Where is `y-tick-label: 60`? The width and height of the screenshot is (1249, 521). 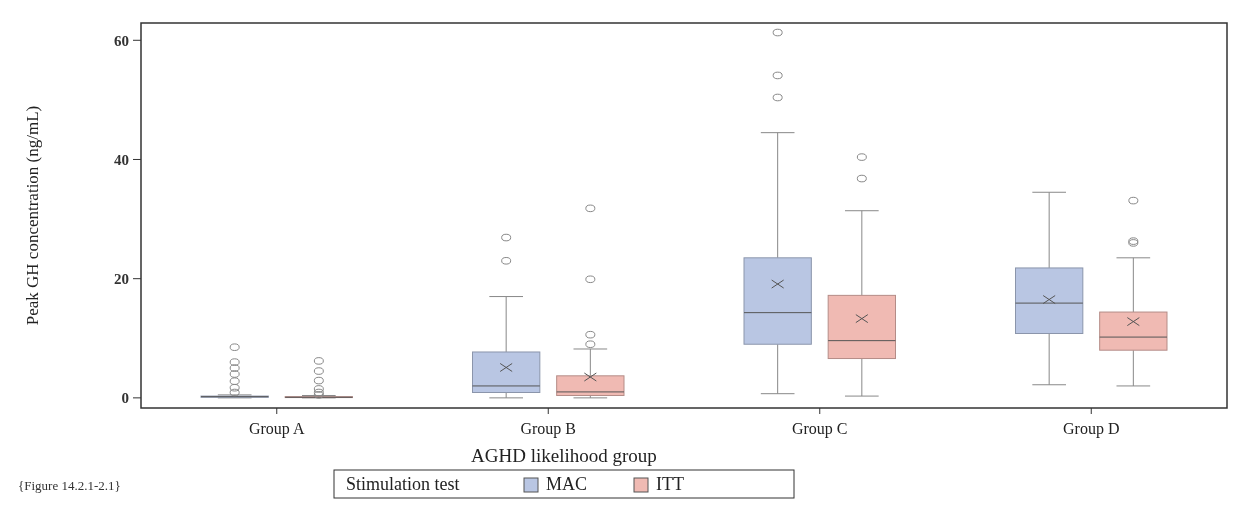
y-tick-label: 60 is located at coordinates (121, 40).